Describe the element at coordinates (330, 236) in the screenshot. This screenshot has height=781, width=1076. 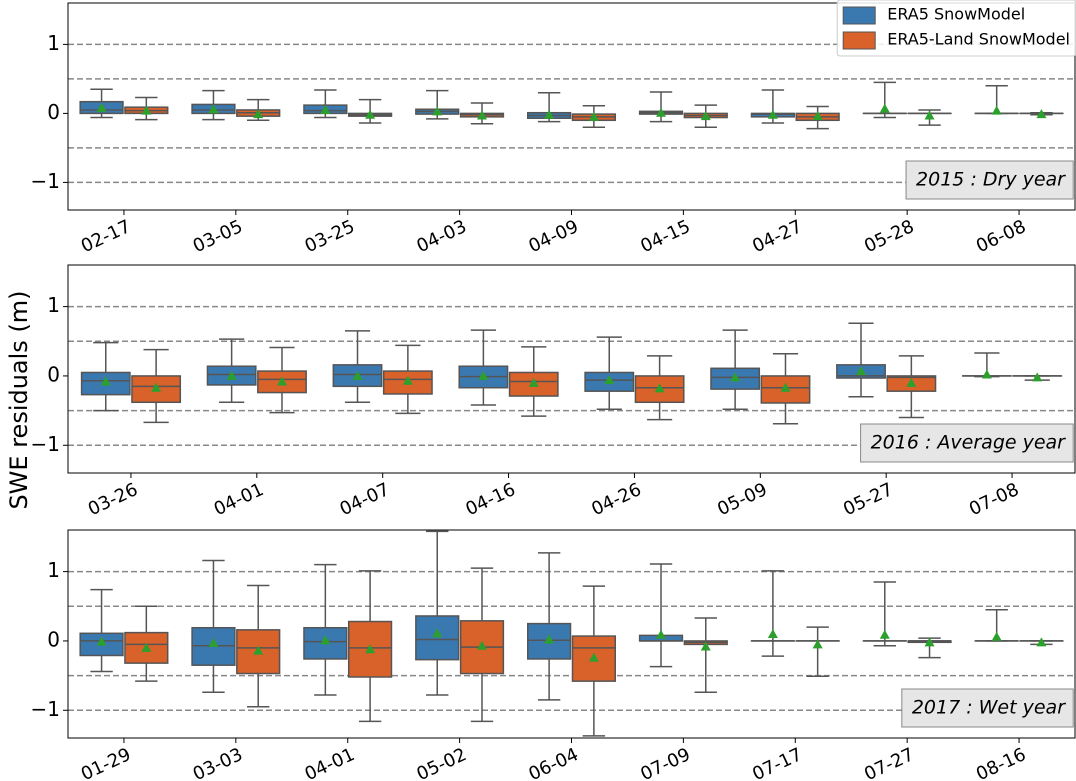
I see `x-tick-label: 03-25` at that location.